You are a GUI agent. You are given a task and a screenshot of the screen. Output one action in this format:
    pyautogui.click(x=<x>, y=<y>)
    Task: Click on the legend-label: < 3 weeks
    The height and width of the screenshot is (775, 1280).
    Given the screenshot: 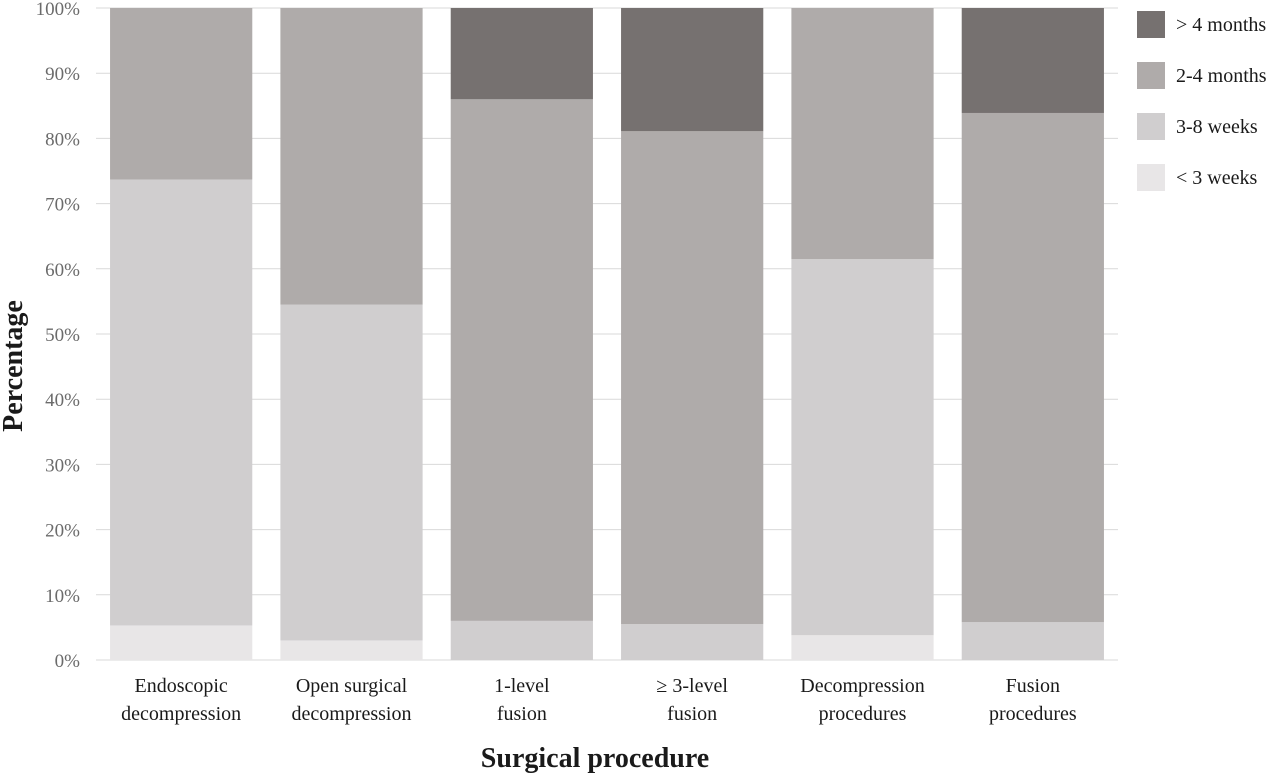 What is the action you would take?
    pyautogui.click(x=1216, y=178)
    